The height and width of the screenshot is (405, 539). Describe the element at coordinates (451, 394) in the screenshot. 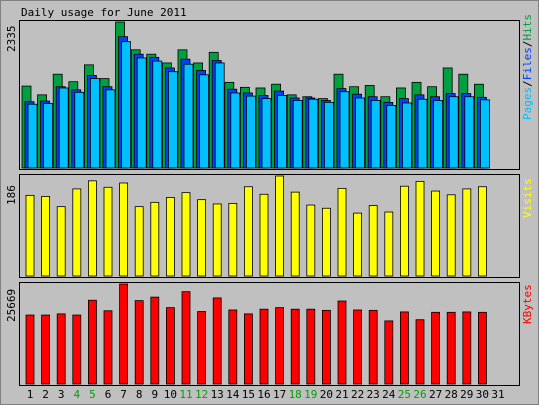

I see `x-label-day-28: 28` at that location.